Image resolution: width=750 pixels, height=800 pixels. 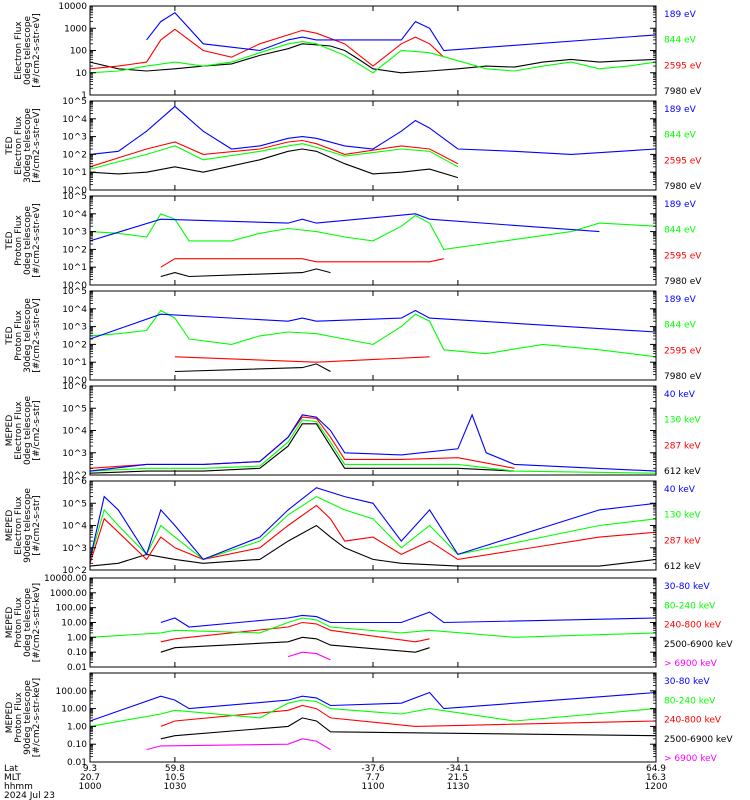 I want to click on y-tick-label: 100.00, so click(x=72, y=609).